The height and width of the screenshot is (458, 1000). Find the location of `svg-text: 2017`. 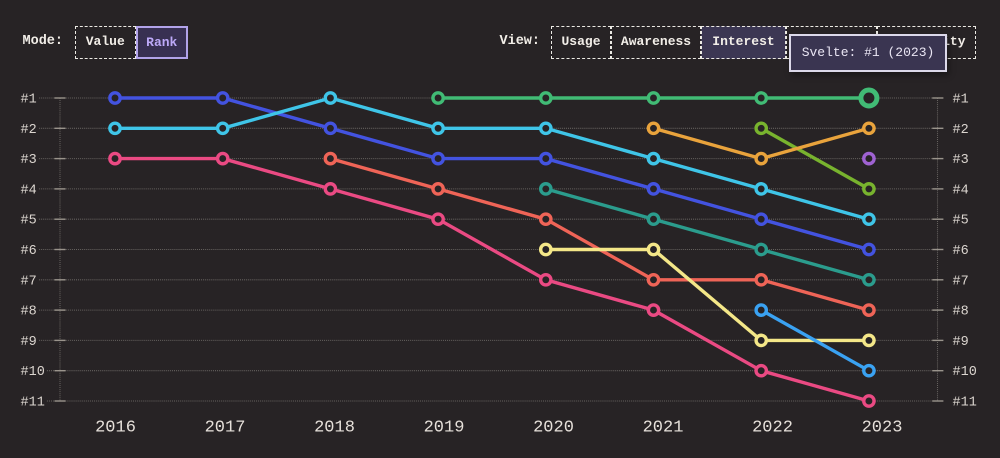

svg-text: 2017 is located at coordinates (225, 428).